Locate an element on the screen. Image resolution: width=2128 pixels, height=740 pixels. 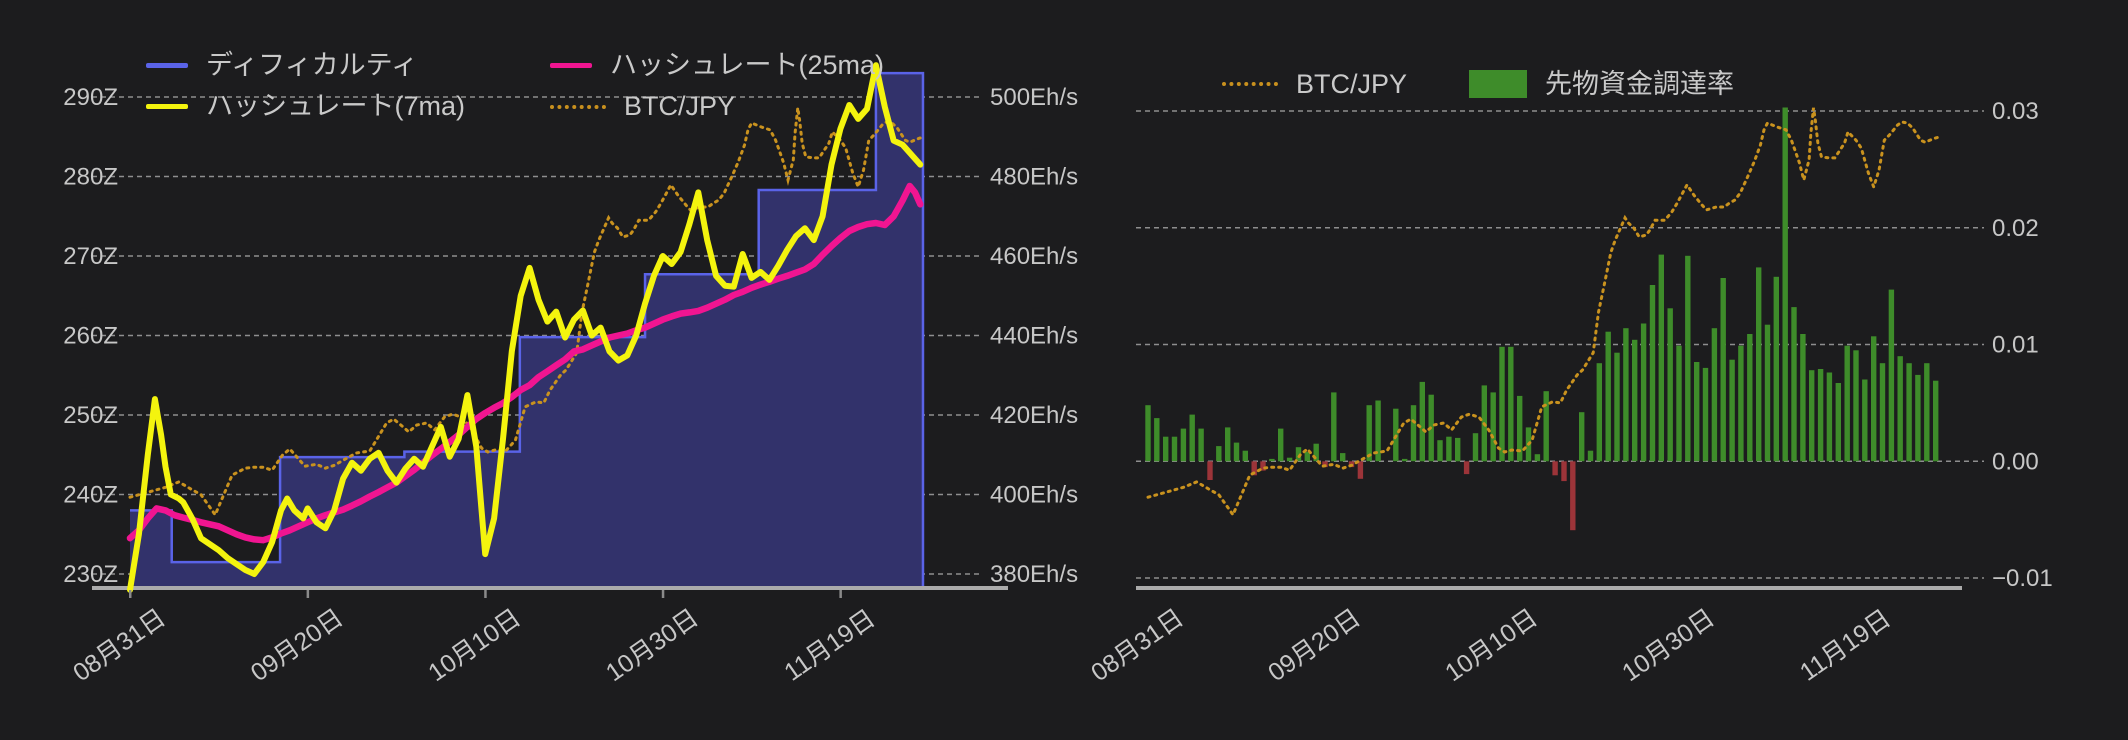
right-axis-tick-label: −0.01 is located at coordinates (2022, 578).